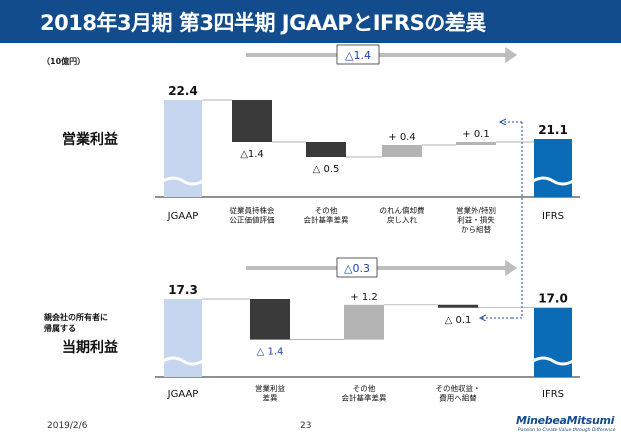  Describe the element at coordinates (263, 23) in the screenshot. I see `page-title: 2018年3月期 第3四半期 JGAAPとIFRSの差異` at that location.